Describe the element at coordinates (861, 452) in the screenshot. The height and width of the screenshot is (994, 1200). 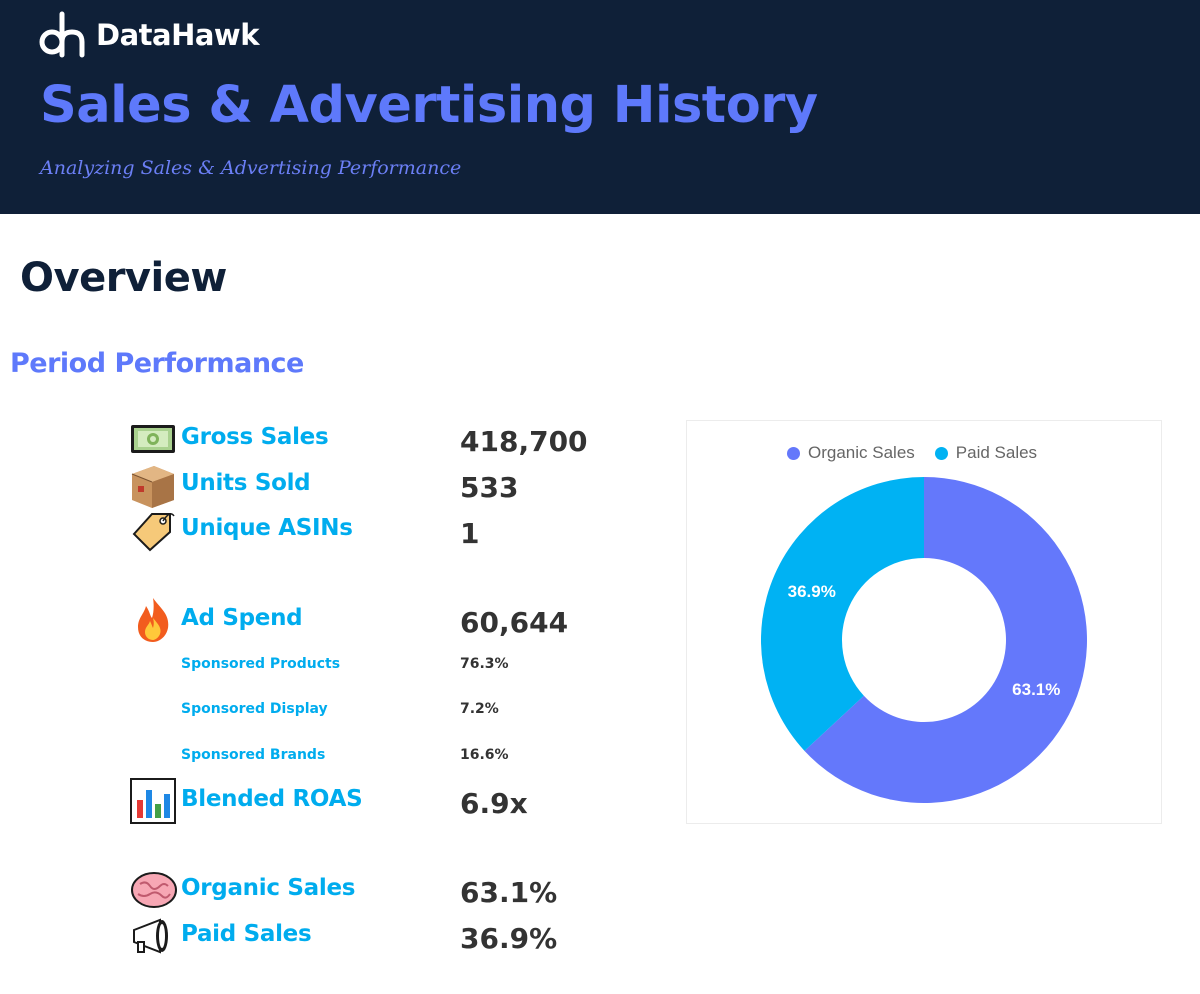
I see `legend-label-organic: Organic Sales` at that location.